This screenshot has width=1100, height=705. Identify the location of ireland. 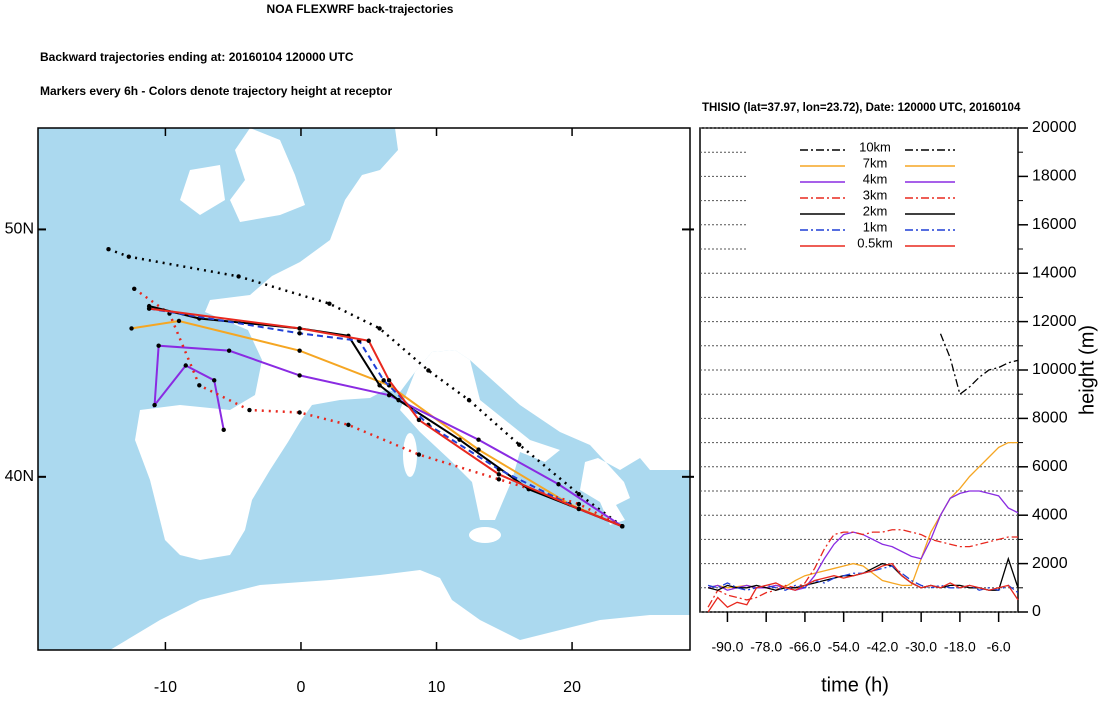
(202, 190).